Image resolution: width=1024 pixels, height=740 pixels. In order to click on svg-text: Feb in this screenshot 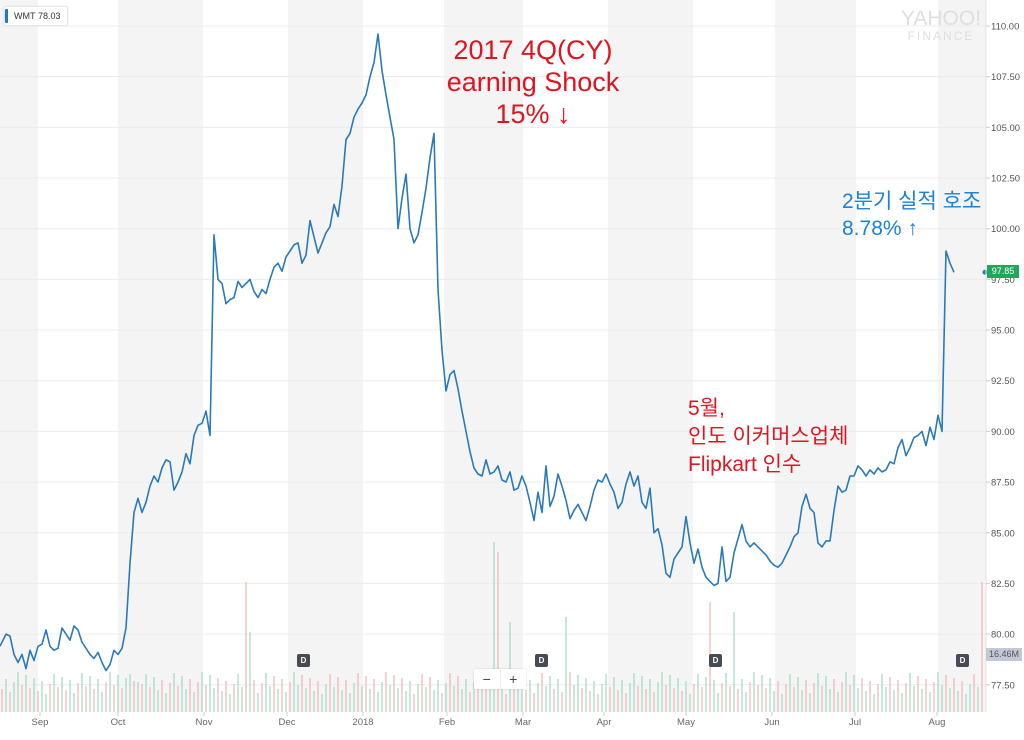, I will do `click(447, 722)`.